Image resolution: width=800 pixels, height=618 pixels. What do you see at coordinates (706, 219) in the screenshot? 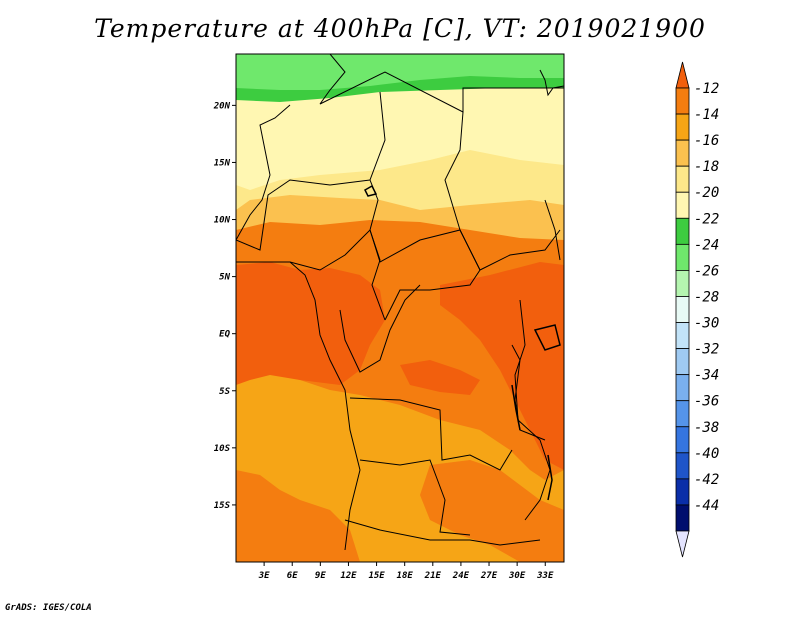
I see `colorbar-label: -22` at bounding box center [706, 219].